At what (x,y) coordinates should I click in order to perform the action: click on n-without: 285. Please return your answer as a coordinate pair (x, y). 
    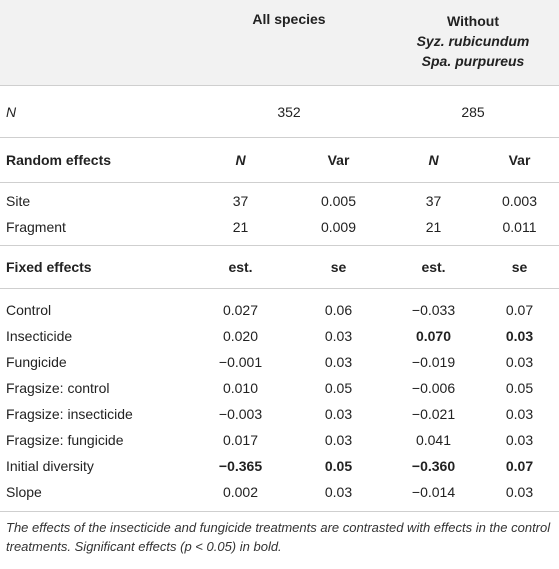
    Looking at the image, I should click on (473, 111).